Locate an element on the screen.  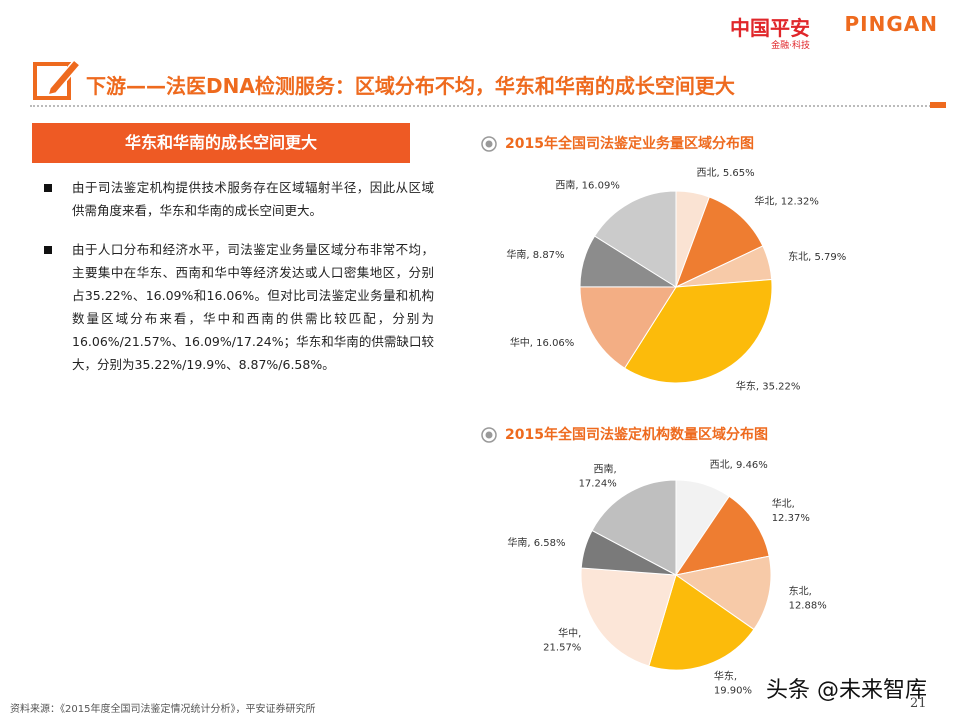
data-label: 西北, 5.65% is located at coordinates (725, 173).